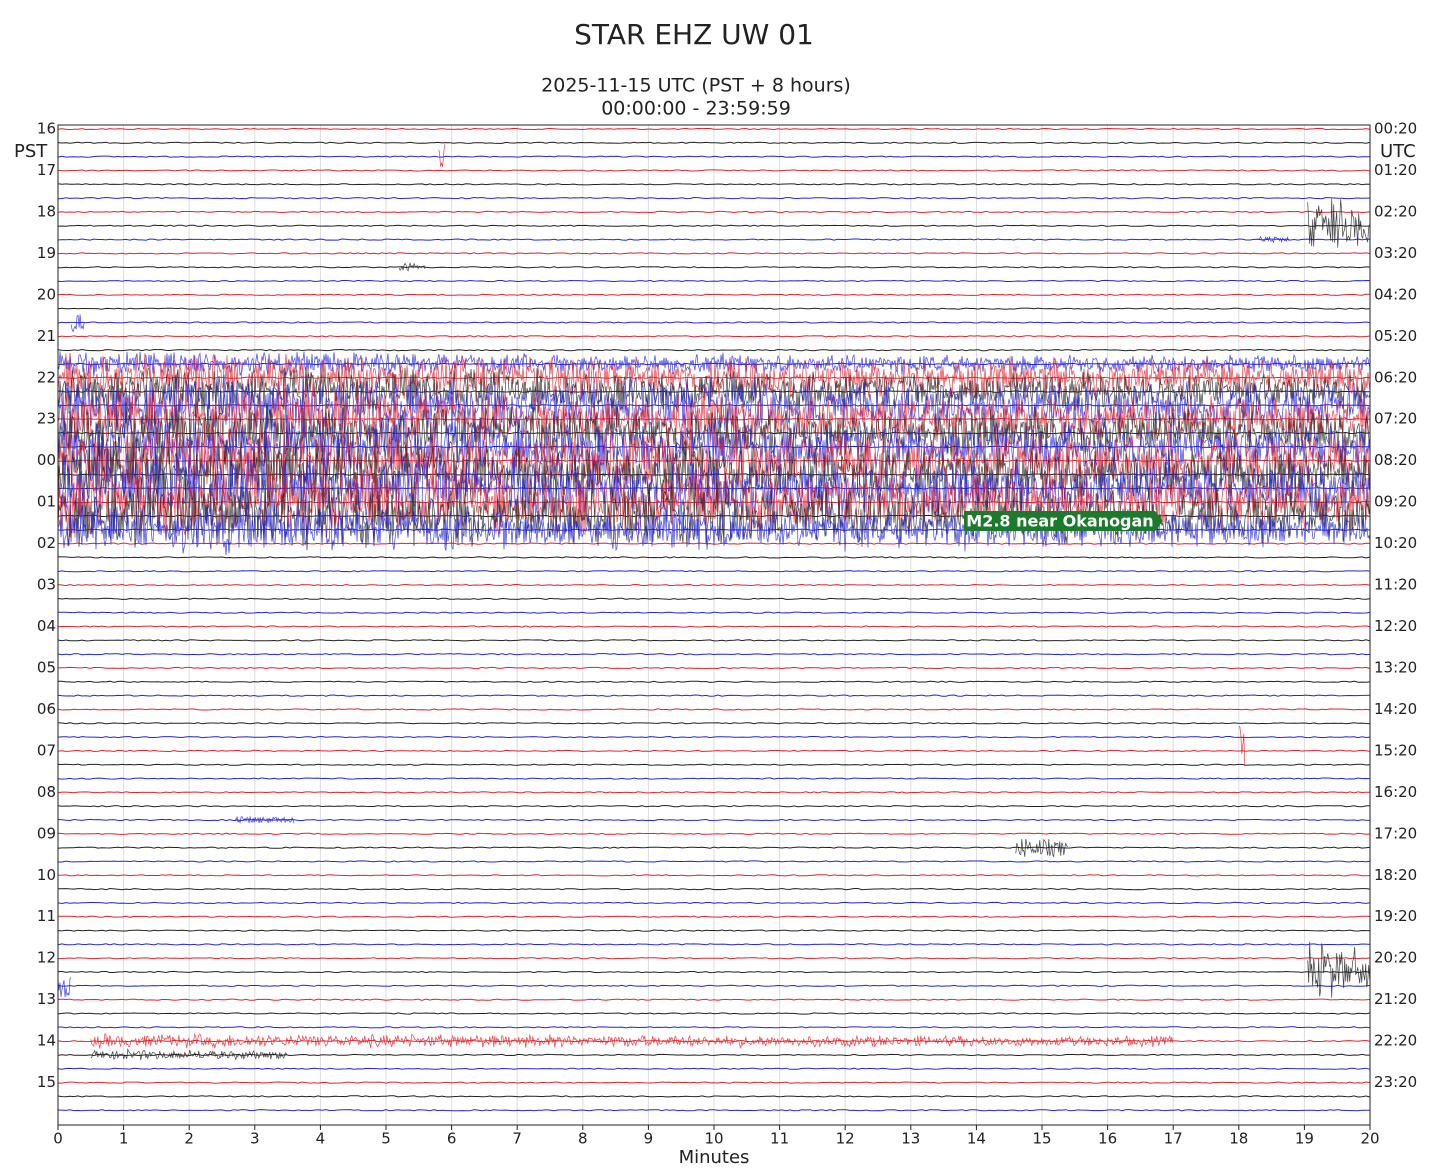 This screenshot has width=1440, height=1172. What do you see at coordinates (46, 999) in the screenshot?
I see `left-hour-label: 13` at bounding box center [46, 999].